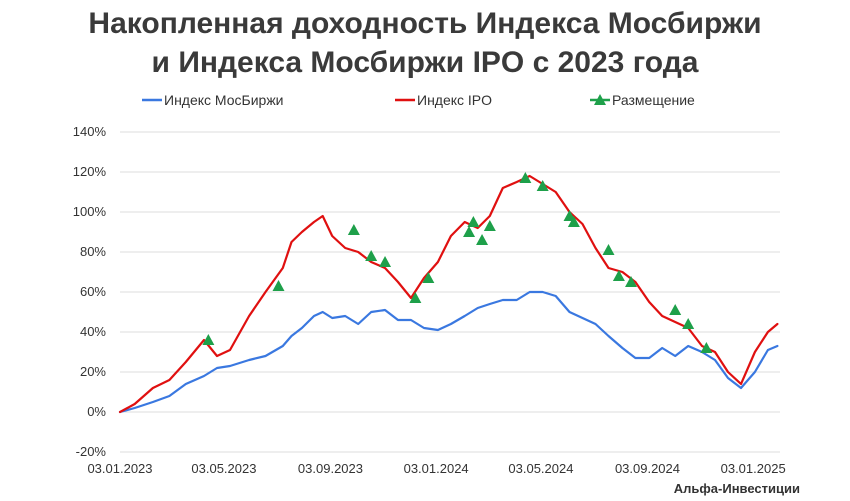 This screenshot has width=850, height=501. I want to click on legend-label: Размещение, so click(653, 100).